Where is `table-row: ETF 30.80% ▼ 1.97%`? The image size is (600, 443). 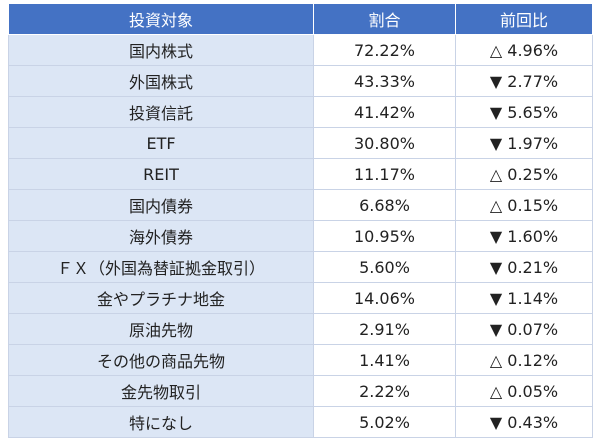
table-row: ETF 30.80% ▼ 1.97% is located at coordinates (300, 143).